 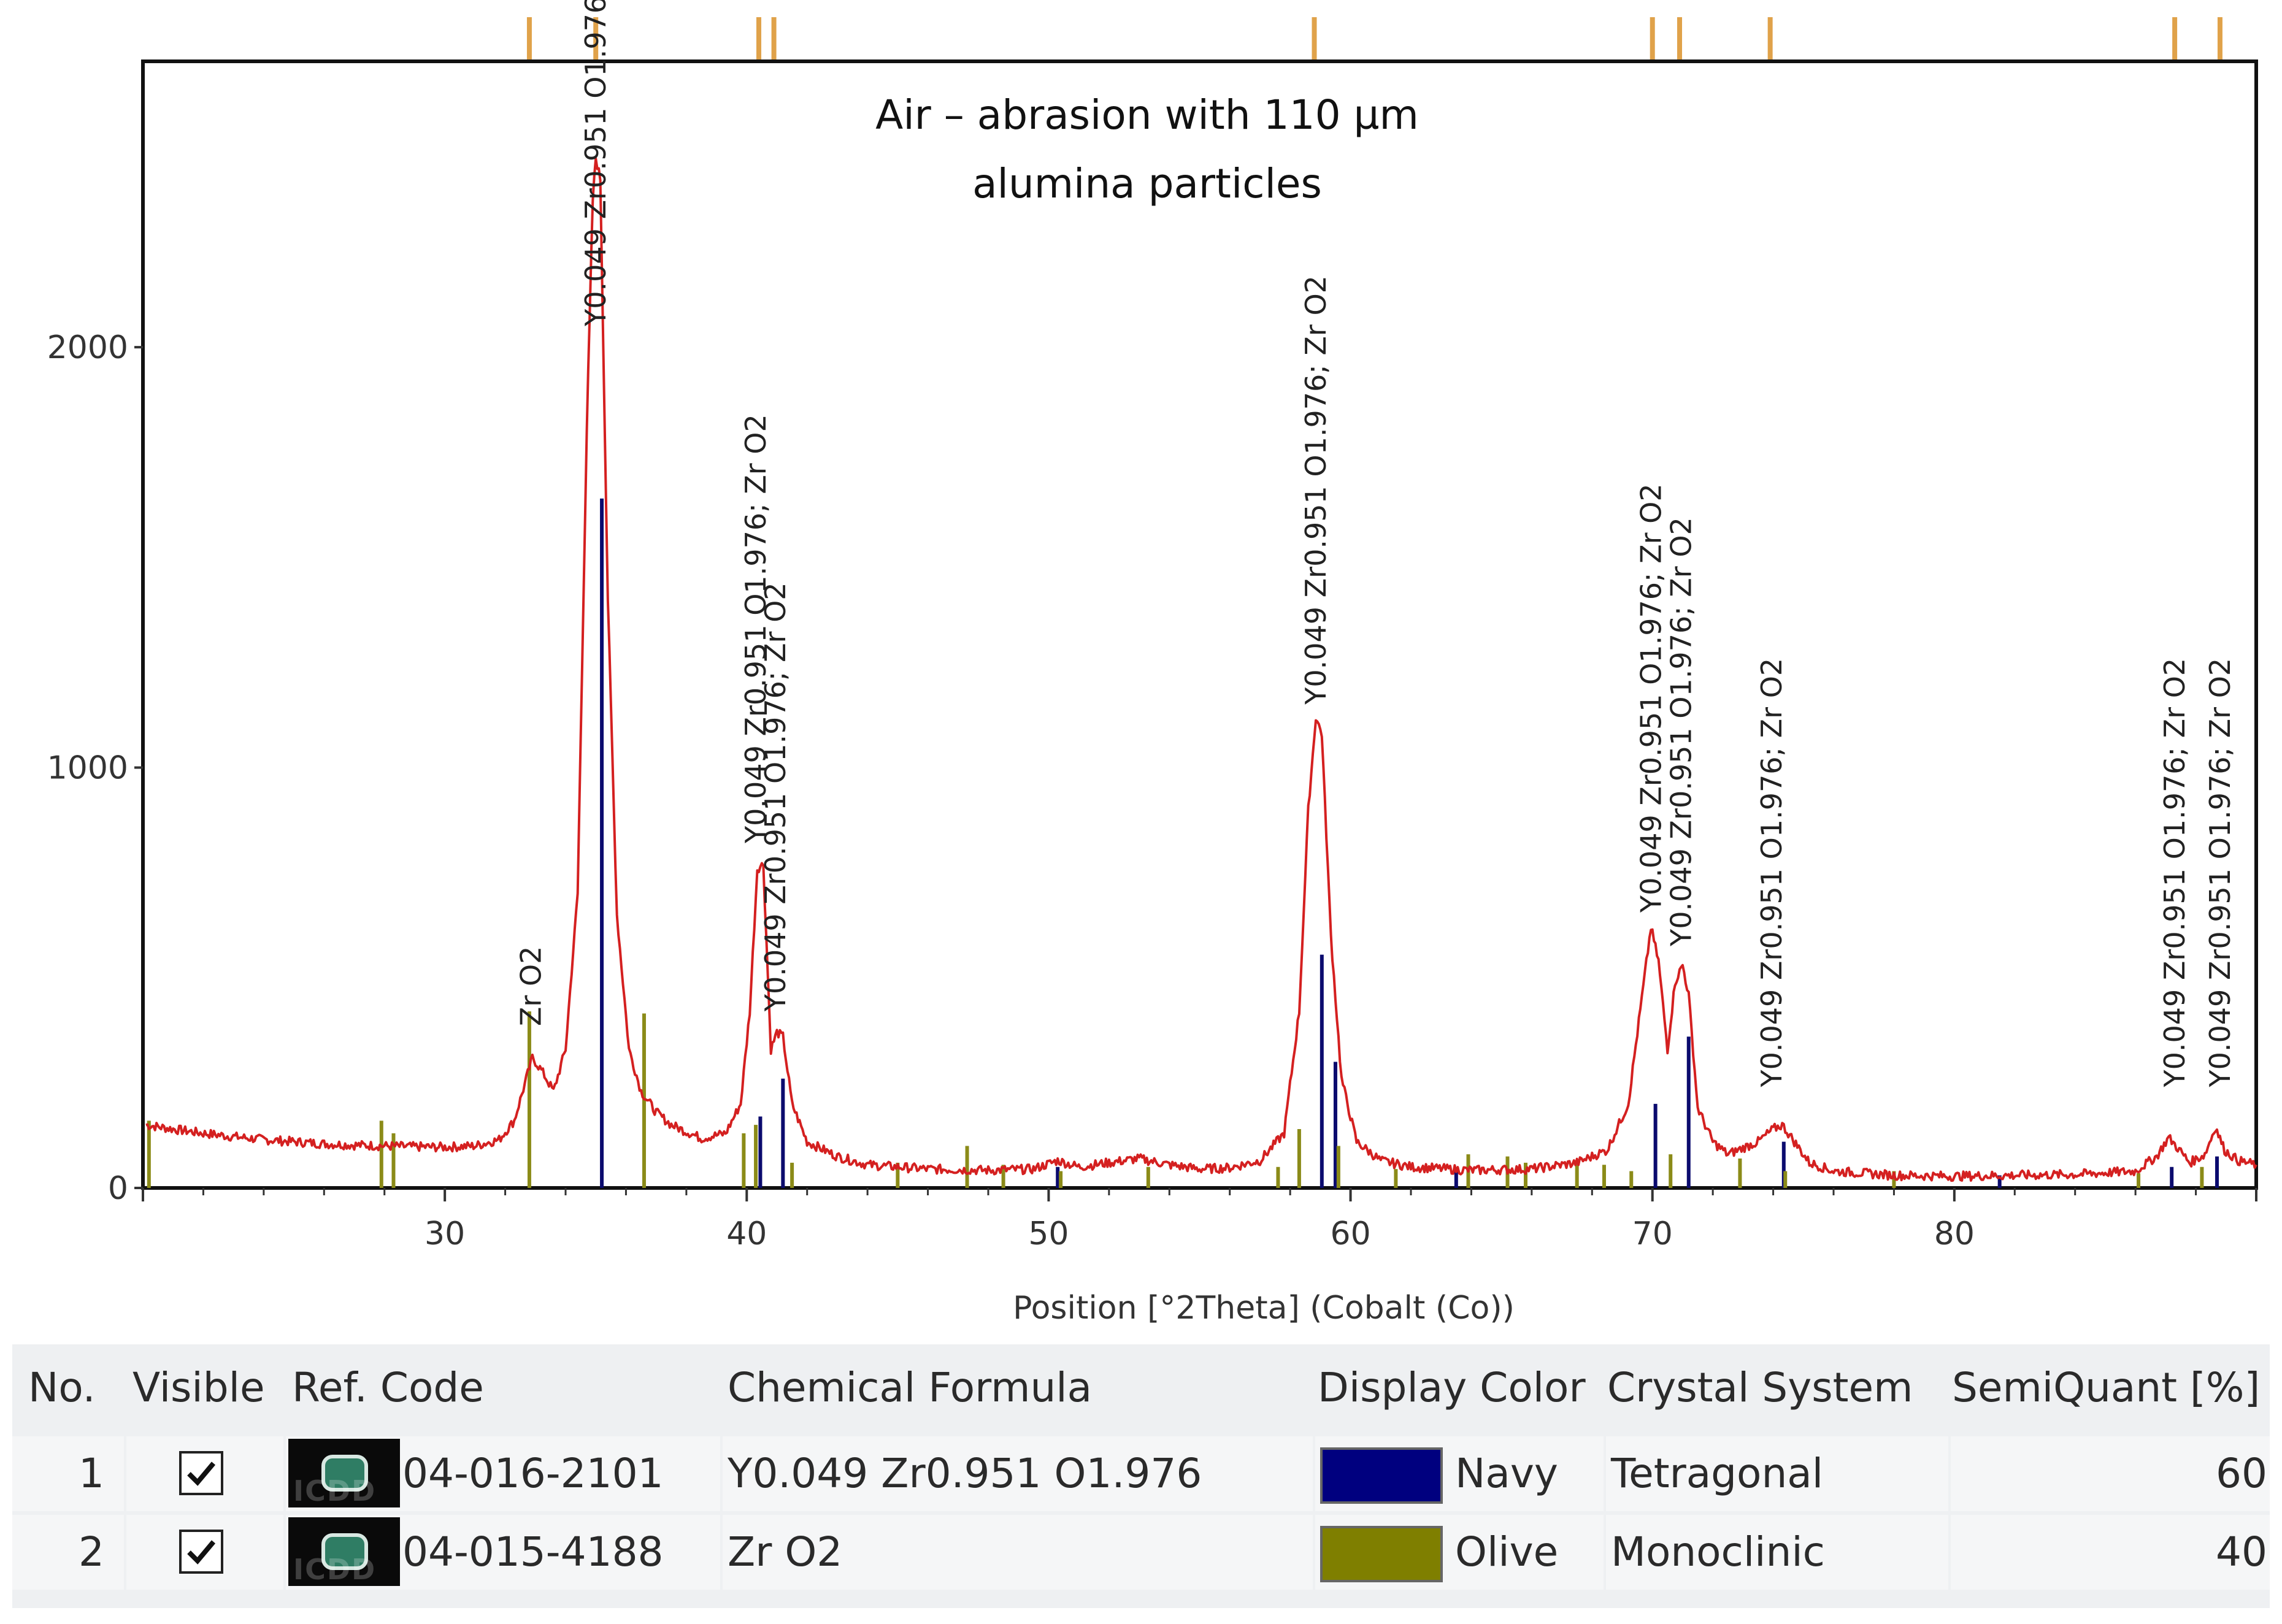 What do you see at coordinates (199, 1387) in the screenshot?
I see `header-visible: Visible` at bounding box center [199, 1387].